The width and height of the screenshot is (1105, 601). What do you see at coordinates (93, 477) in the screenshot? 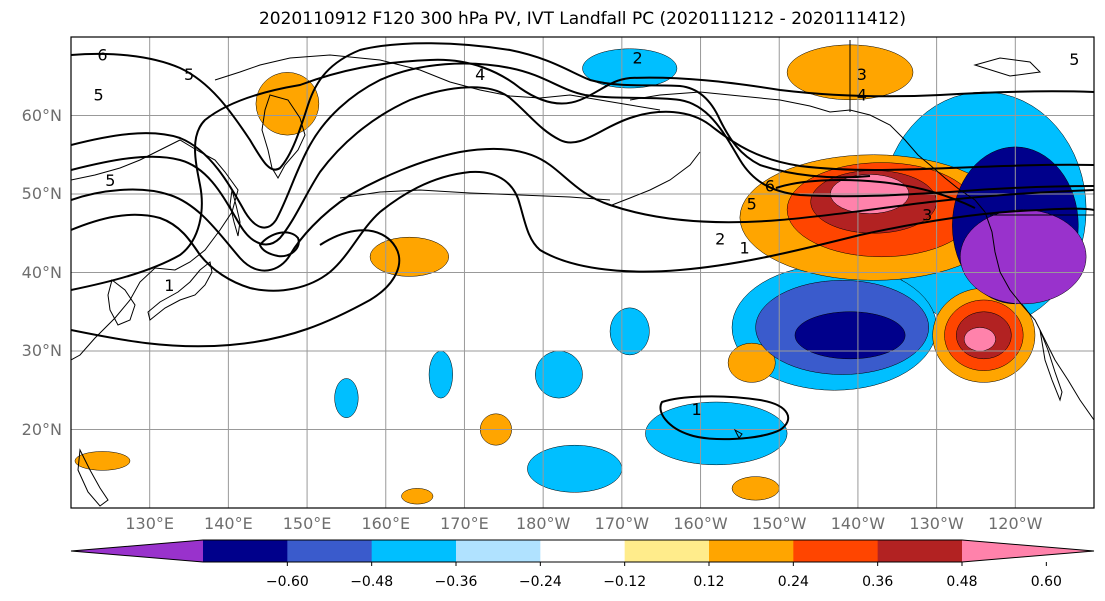
I see `coastline-philippines` at bounding box center [93, 477].